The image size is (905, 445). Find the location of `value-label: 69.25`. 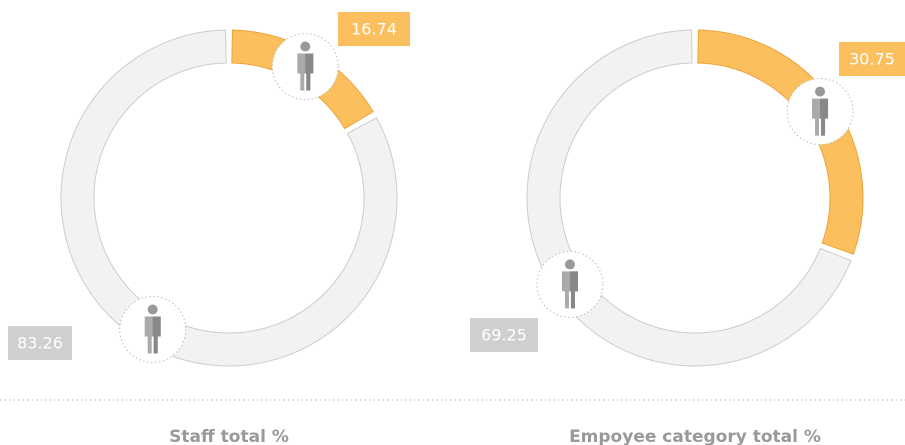

value-label: 69.25 is located at coordinates (504, 335).